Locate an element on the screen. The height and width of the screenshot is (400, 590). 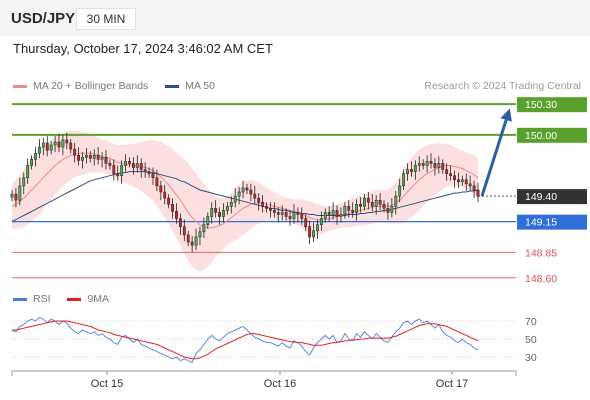
legend-item-9ma: 9MA is located at coordinates (88, 299).